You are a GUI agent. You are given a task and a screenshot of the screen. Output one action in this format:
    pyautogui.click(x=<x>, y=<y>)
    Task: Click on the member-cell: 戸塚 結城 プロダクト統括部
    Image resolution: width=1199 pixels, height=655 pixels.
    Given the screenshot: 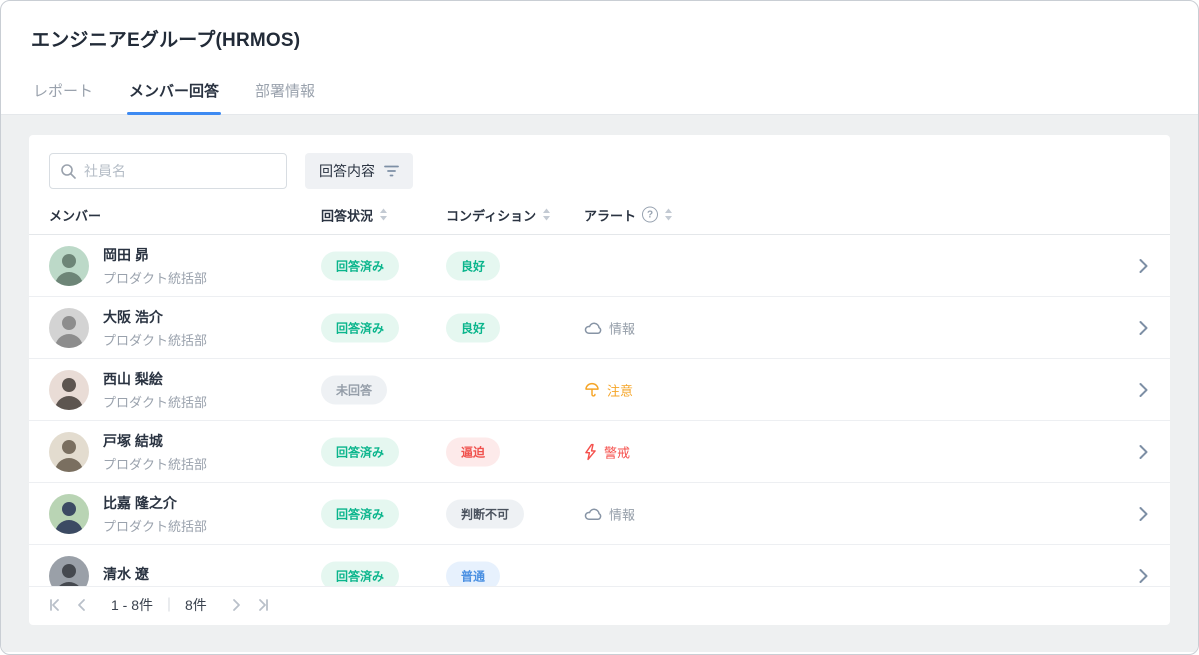 What is the action you would take?
    pyautogui.click(x=128, y=452)
    